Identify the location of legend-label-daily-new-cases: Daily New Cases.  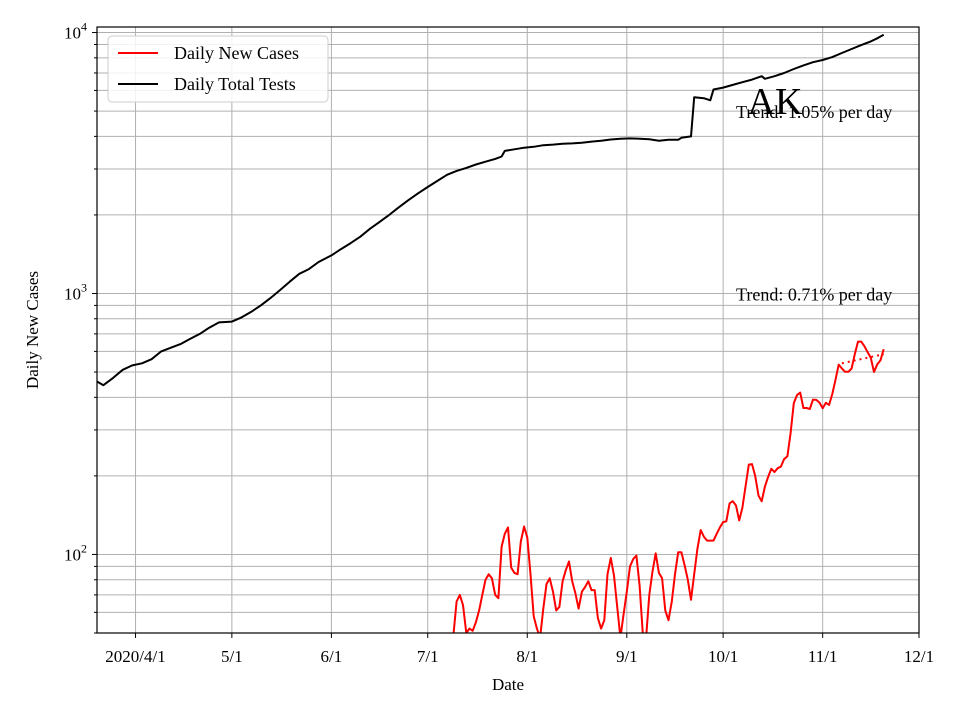
(236, 53).